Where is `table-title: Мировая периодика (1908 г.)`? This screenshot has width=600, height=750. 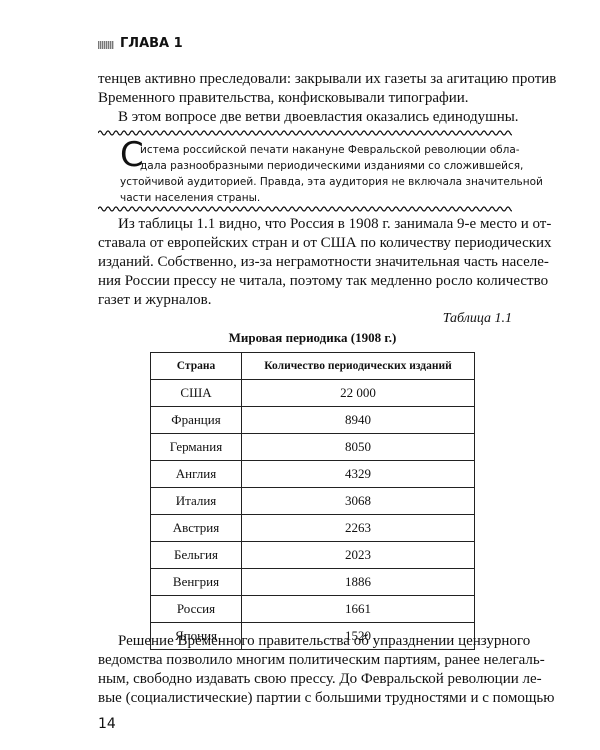
table-title: Мировая периодика (1908 г.) is located at coordinates (312, 337).